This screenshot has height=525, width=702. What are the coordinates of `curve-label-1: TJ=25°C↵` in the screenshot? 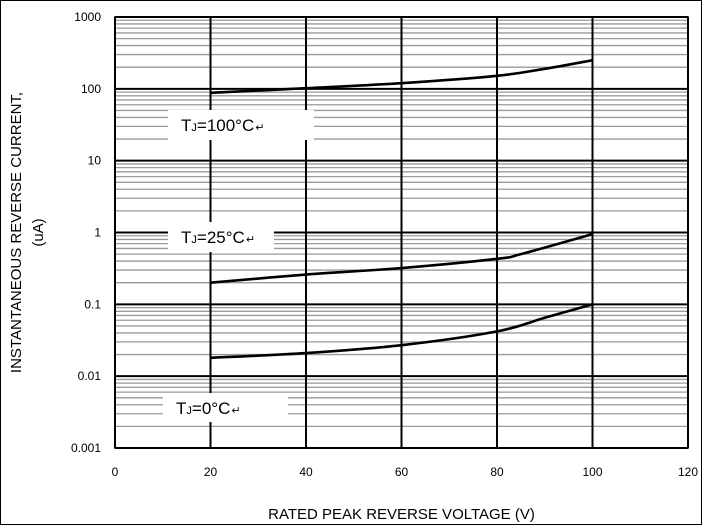 It's located at (218, 237).